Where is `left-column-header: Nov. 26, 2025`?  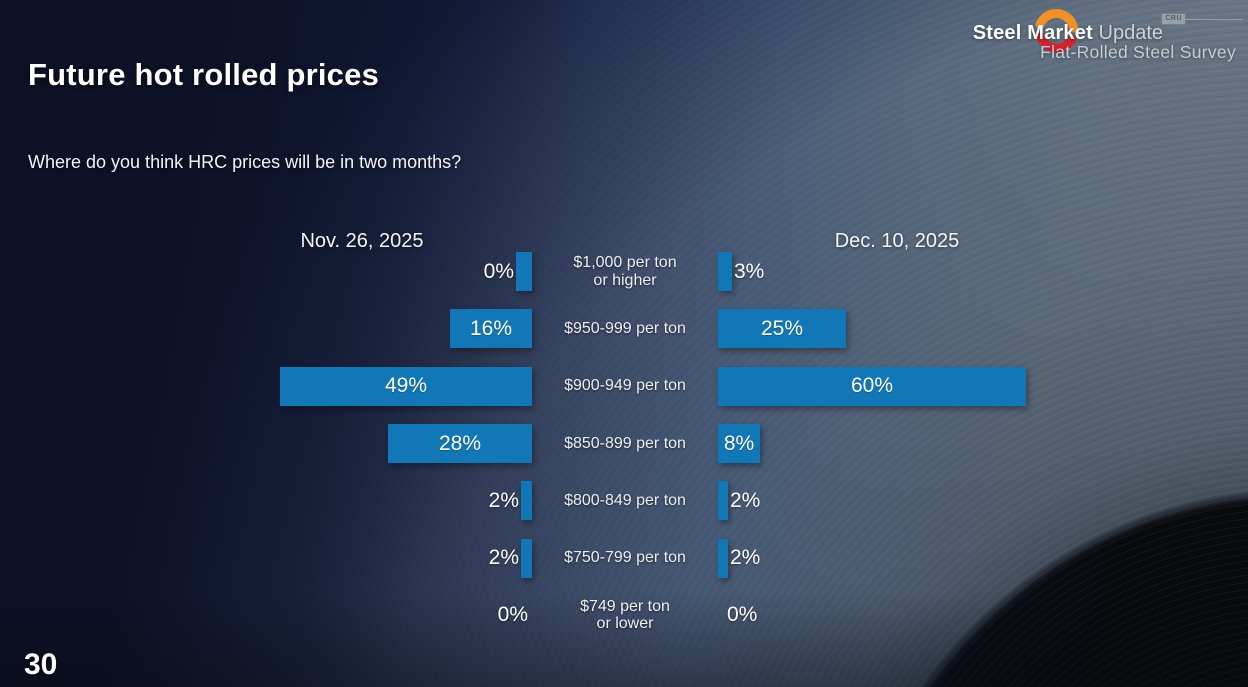
left-column-header: Nov. 26, 2025 is located at coordinates (362, 241).